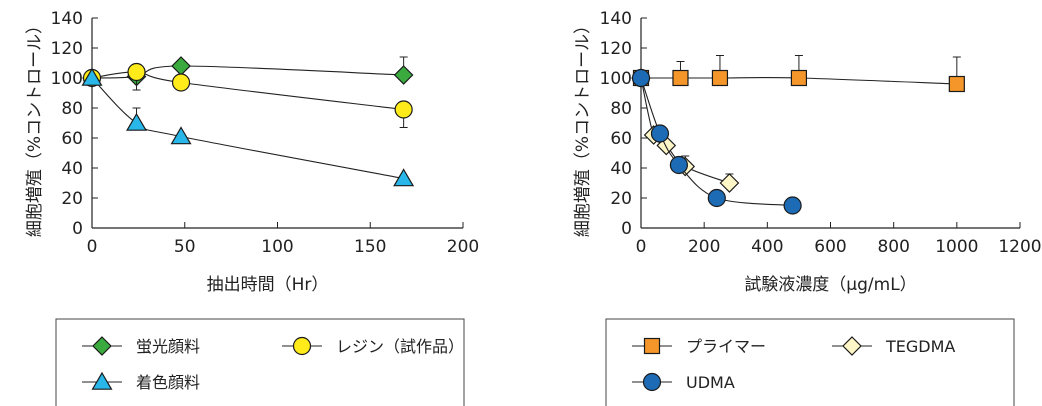 The image size is (1042, 406). I want to click on legend-label: UDMA, so click(710, 382).